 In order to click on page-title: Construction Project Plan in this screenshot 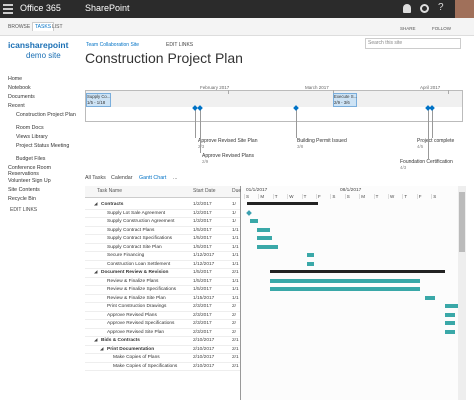, I will do `click(164, 58)`.